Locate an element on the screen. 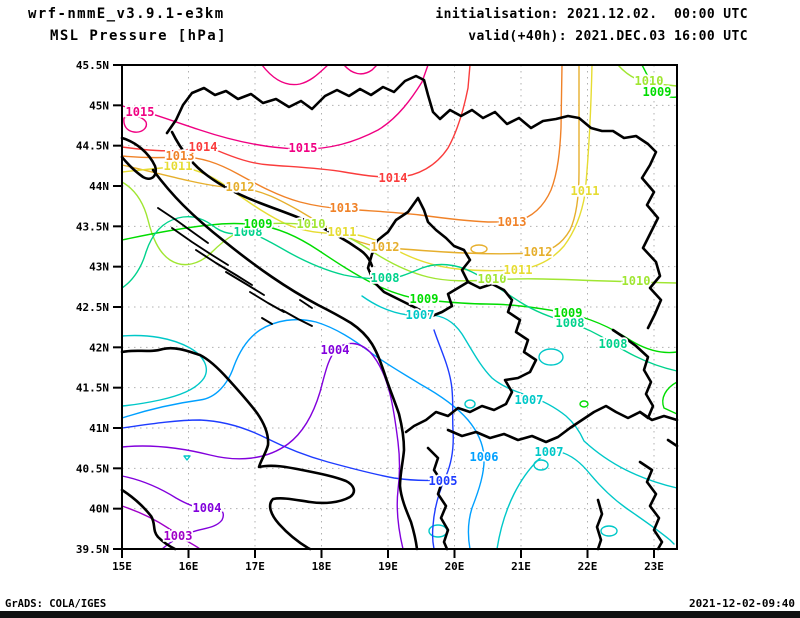 The height and width of the screenshot is (618, 800). lon-tick-label: 16E is located at coordinates (189, 566).